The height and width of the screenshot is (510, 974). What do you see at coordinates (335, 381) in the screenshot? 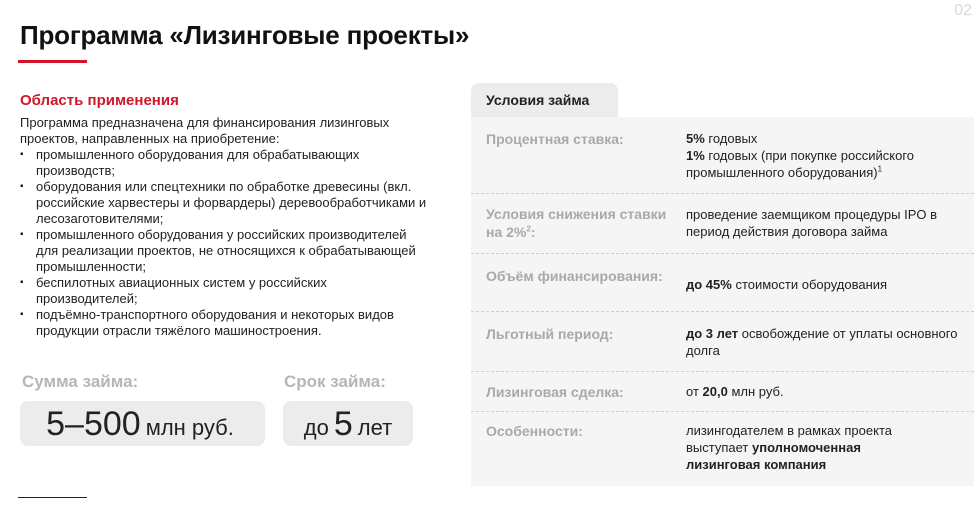
I see `loan-term-label: Срок займа:` at bounding box center [335, 381].